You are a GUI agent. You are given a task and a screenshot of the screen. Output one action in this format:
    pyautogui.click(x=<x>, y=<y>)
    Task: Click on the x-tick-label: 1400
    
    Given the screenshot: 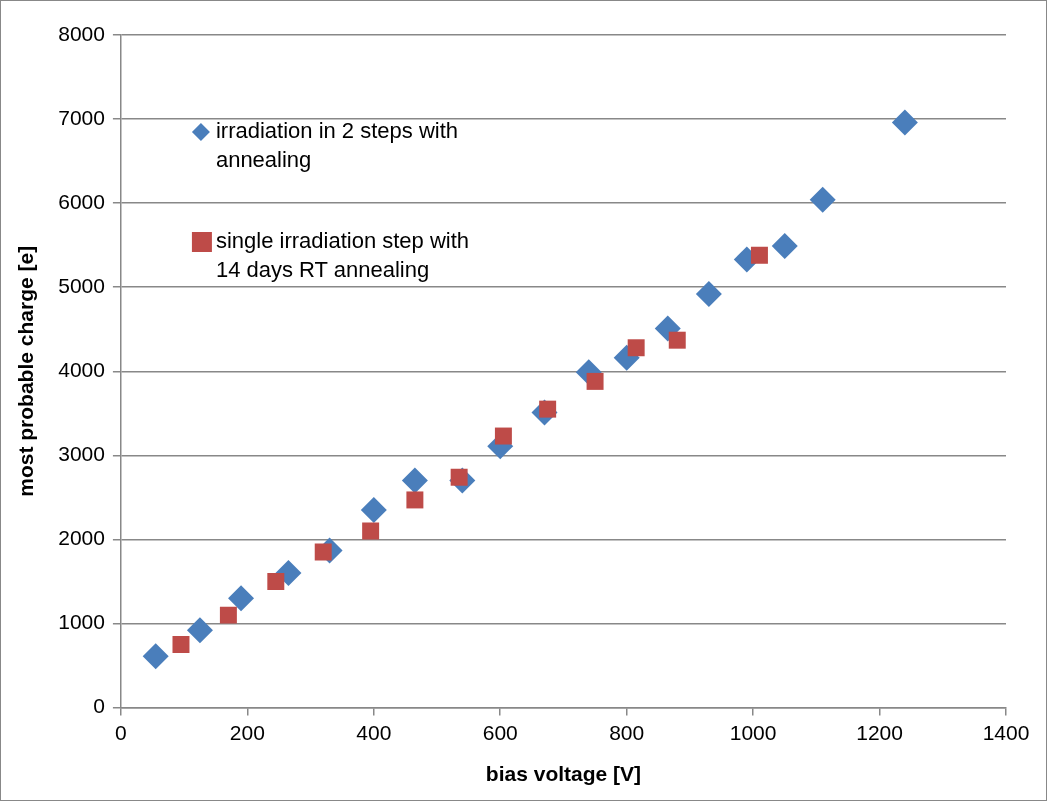 What is the action you would take?
    pyautogui.click(x=1006, y=732)
    